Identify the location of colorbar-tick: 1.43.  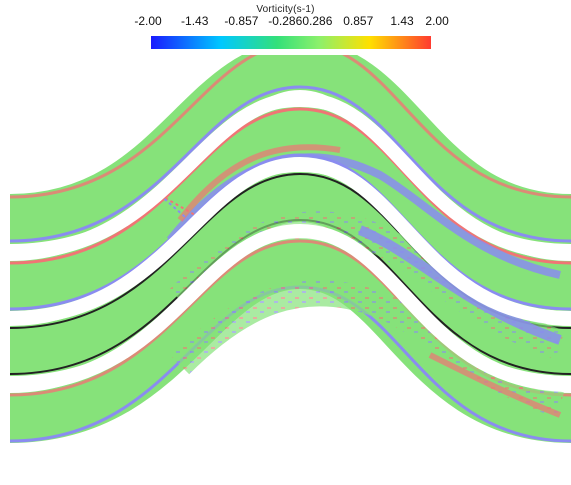
(402, 21).